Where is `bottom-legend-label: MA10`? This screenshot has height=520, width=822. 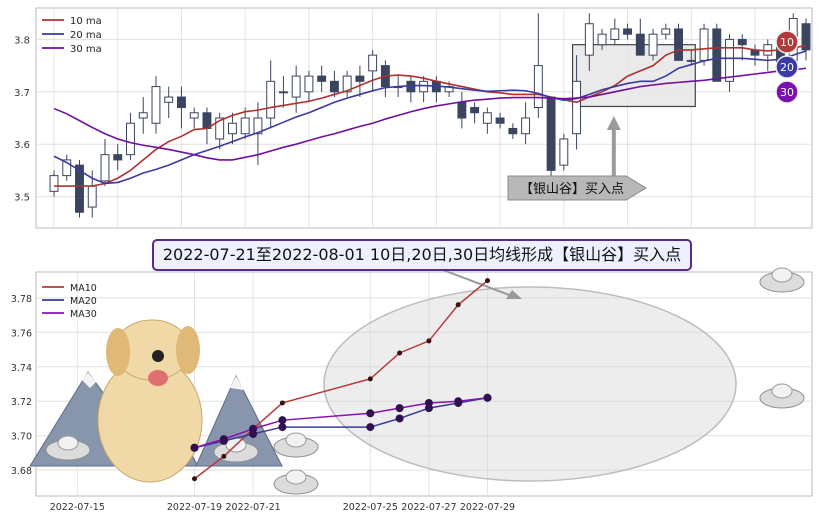
bottom-legend-label: MA10 is located at coordinates (83, 288).